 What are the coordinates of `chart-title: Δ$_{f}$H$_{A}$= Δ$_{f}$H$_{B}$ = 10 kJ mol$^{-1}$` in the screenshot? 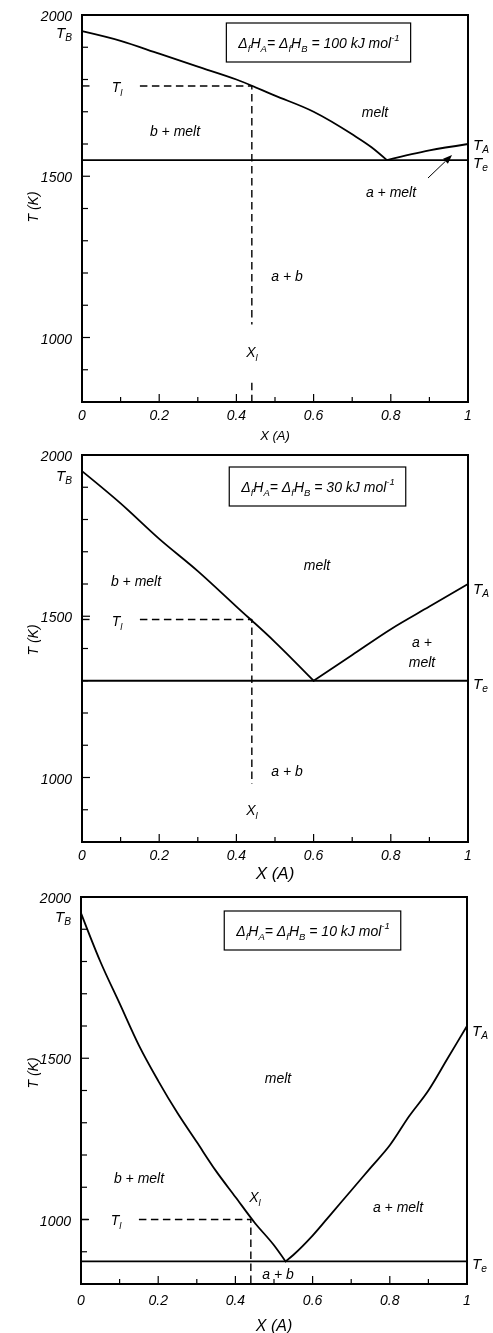 It's located at (313, 931).